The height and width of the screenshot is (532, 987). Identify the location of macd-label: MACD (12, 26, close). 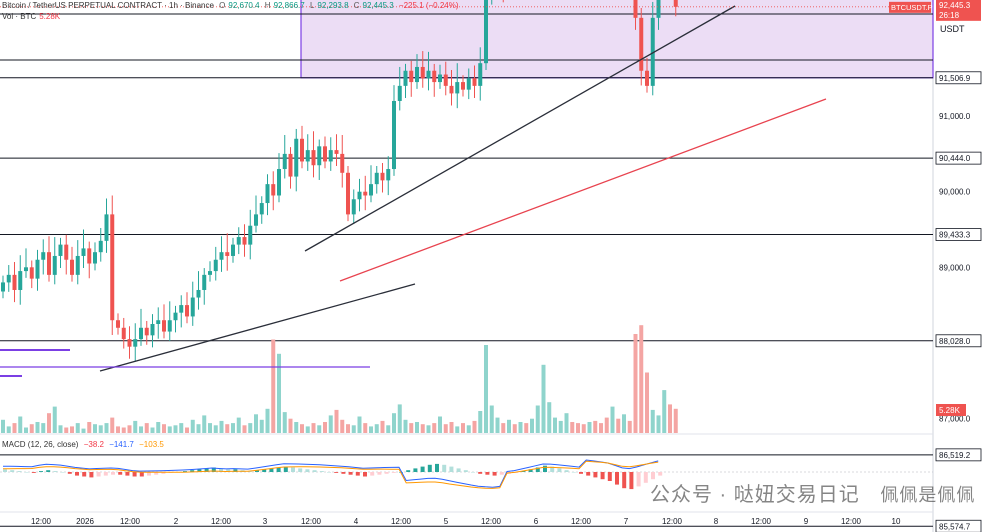
(40, 444).